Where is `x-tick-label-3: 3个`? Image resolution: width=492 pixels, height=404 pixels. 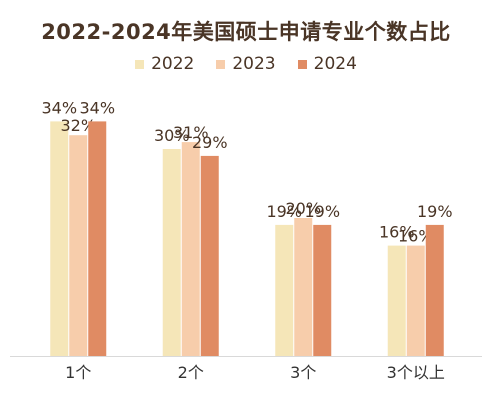
x-tick-label-3: 3个 is located at coordinates (303, 372).